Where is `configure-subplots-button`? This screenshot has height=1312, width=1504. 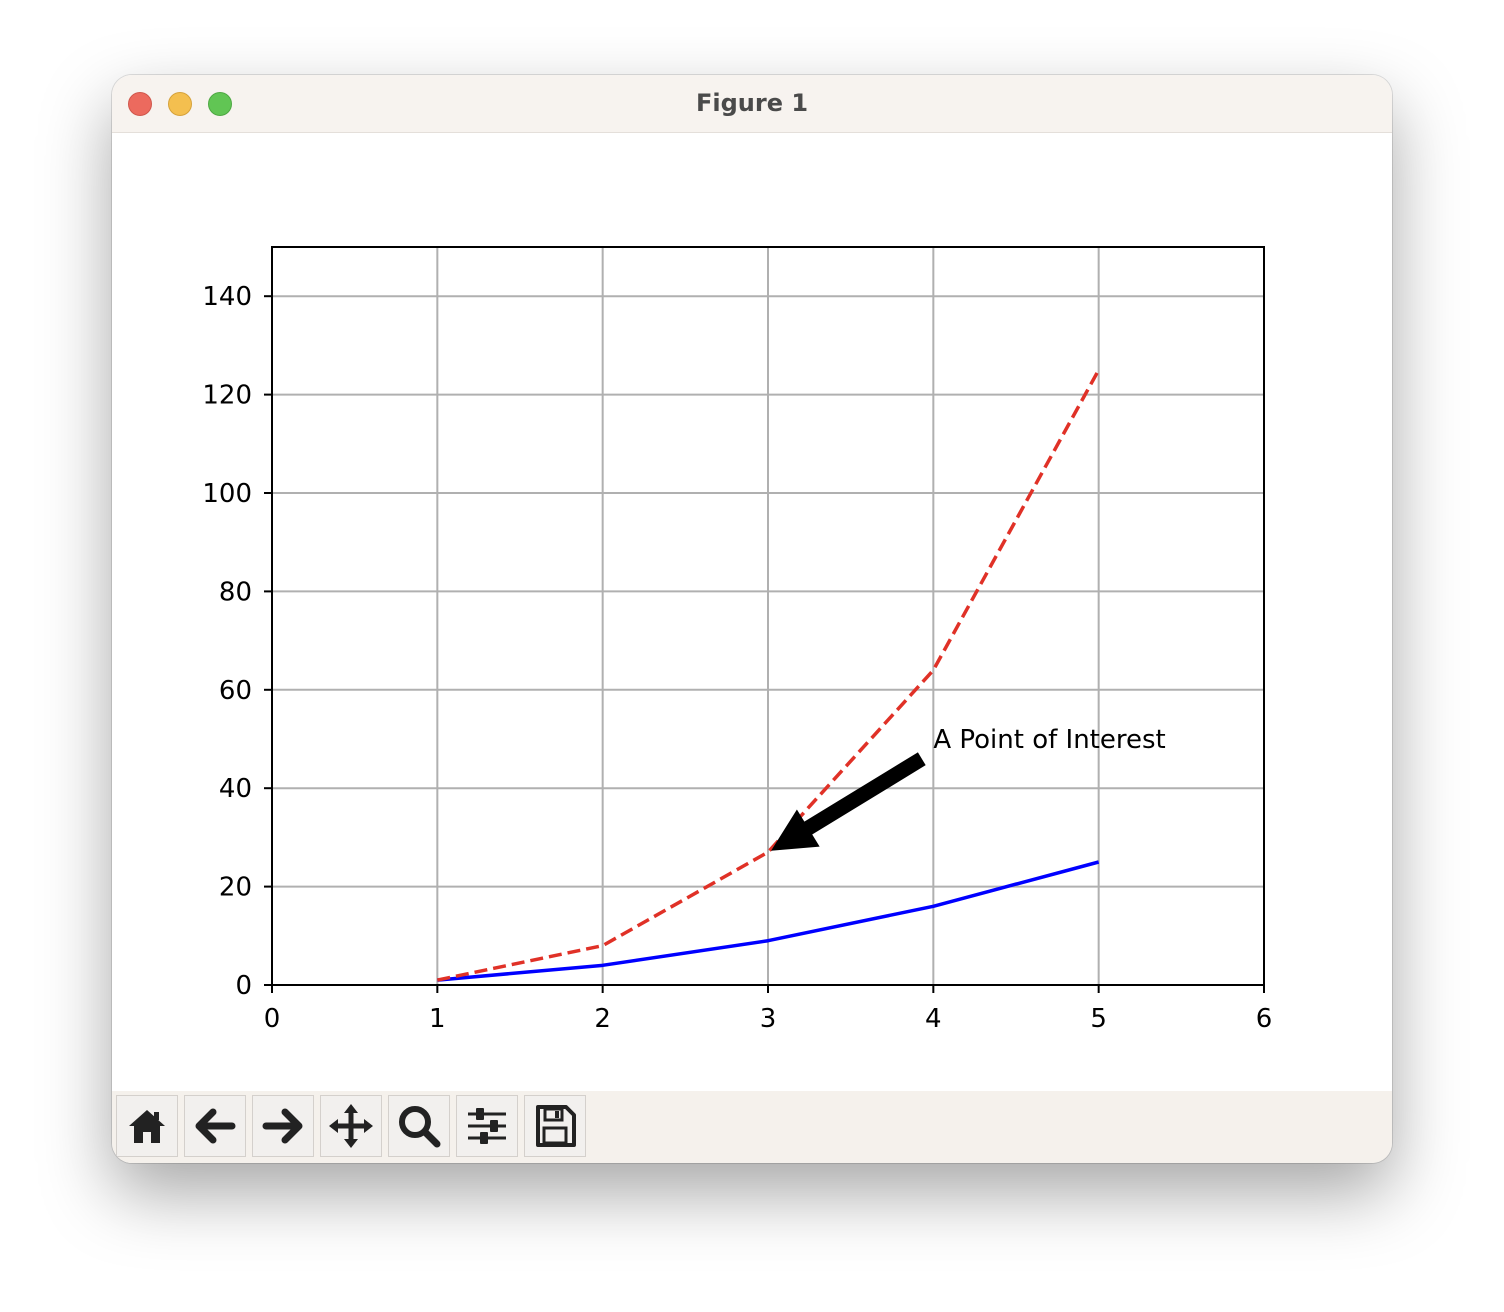
configure-subplots-button is located at coordinates (487, 1126).